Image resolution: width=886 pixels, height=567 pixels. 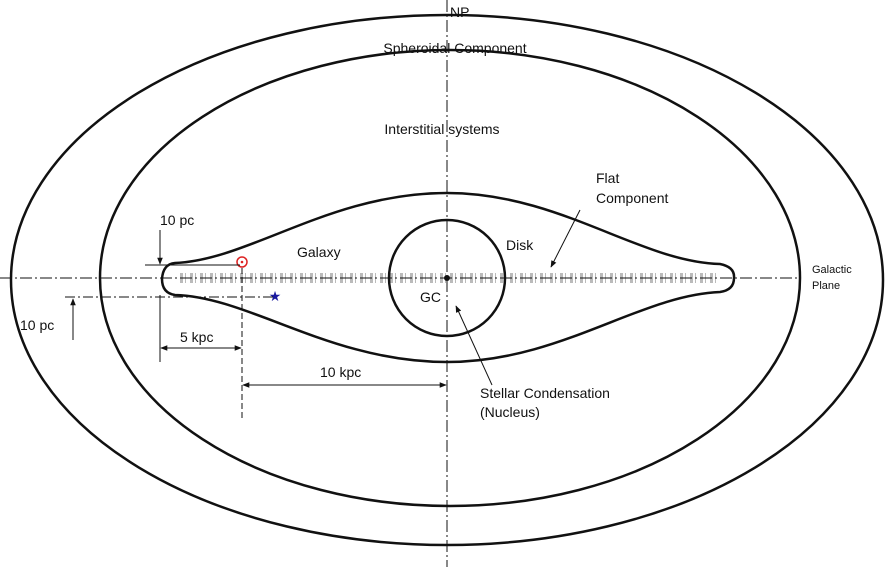 What do you see at coordinates (319, 252) in the screenshot?
I see `label: Galaxy` at bounding box center [319, 252].